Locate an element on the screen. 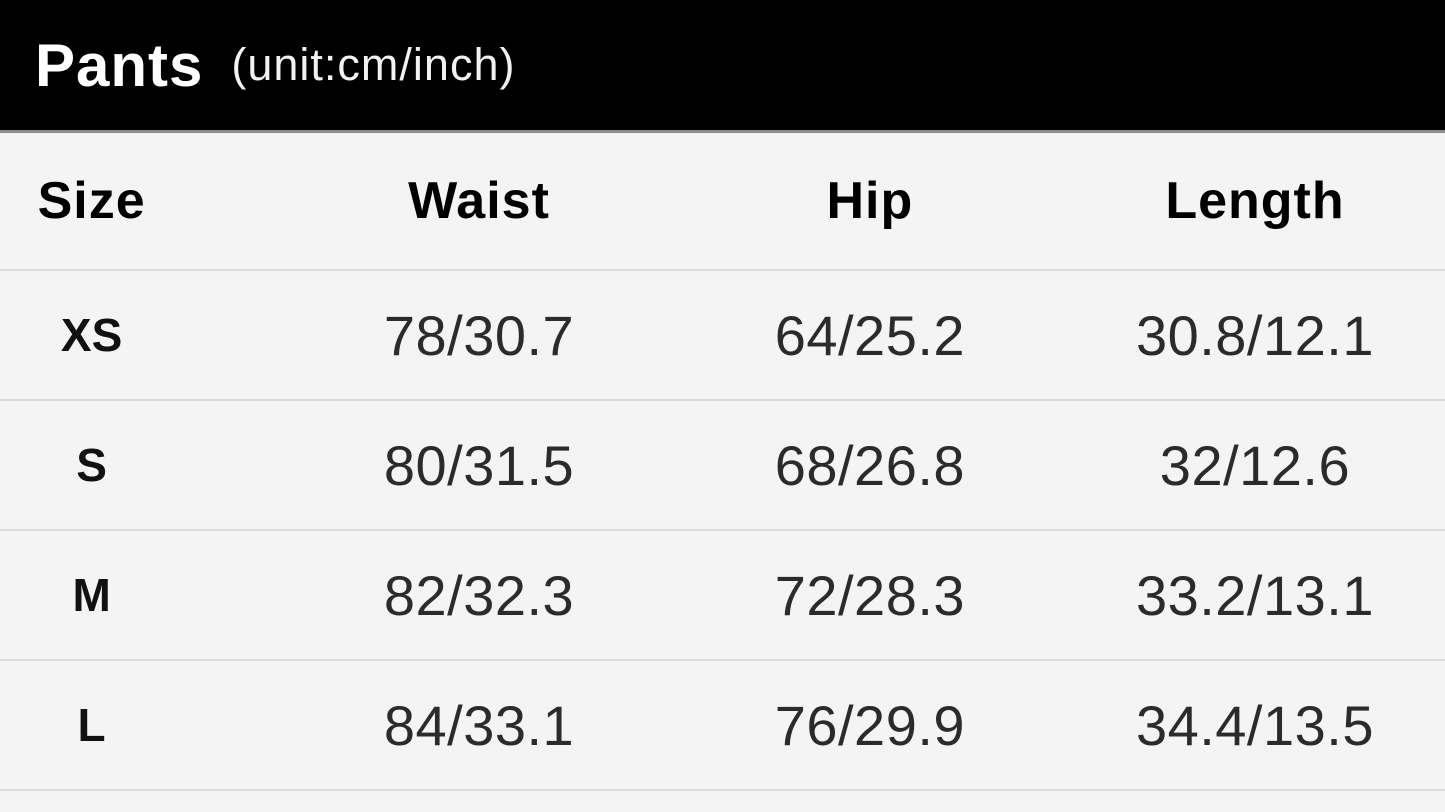  column-header-size: Size is located at coordinates (91, 201).